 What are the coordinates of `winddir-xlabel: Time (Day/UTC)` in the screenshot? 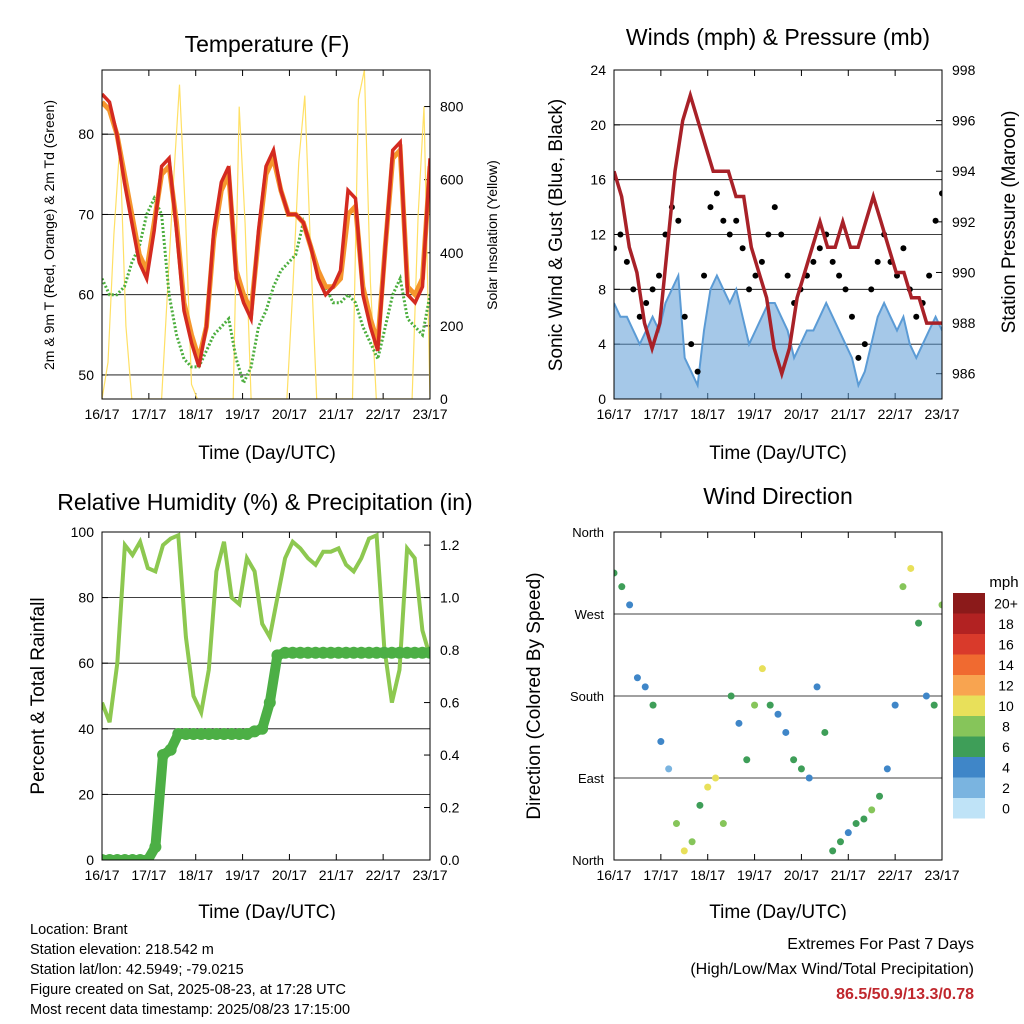 It's located at (778, 911).